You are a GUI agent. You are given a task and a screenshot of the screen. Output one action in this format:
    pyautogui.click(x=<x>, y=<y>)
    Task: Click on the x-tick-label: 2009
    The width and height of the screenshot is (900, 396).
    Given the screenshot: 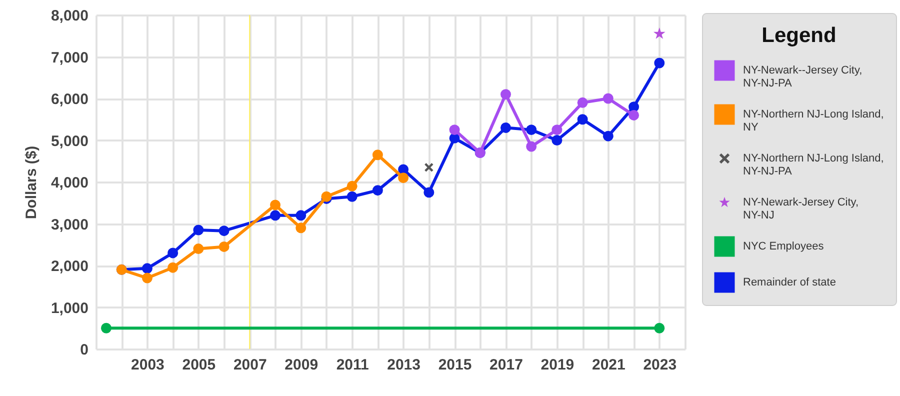 What is the action you would take?
    pyautogui.click(x=301, y=365)
    